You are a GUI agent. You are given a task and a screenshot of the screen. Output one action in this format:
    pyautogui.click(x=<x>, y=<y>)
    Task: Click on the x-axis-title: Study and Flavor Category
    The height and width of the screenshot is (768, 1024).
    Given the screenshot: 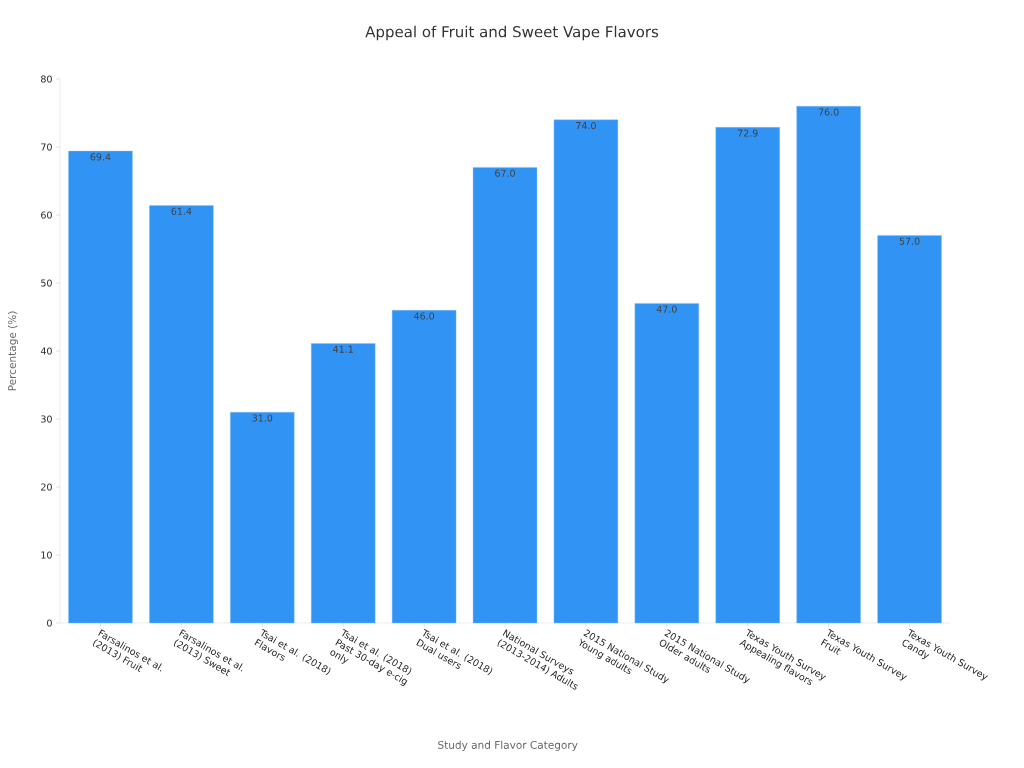 What is the action you would take?
    pyautogui.click(x=508, y=745)
    